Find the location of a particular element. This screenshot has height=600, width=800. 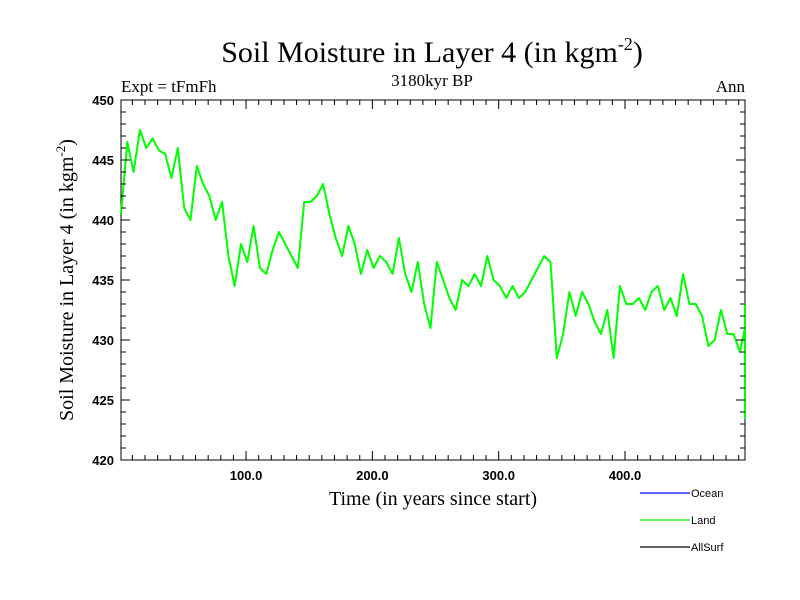

chart-title-superscript: -2 is located at coordinates (625, 44).